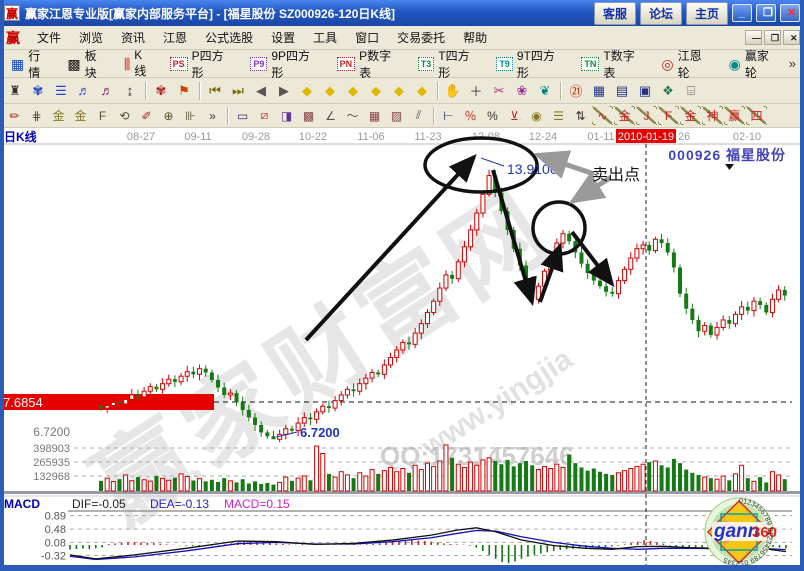 This screenshot has width=804, height=571. I want to click on tool-pen: ✏, so click(14, 115).